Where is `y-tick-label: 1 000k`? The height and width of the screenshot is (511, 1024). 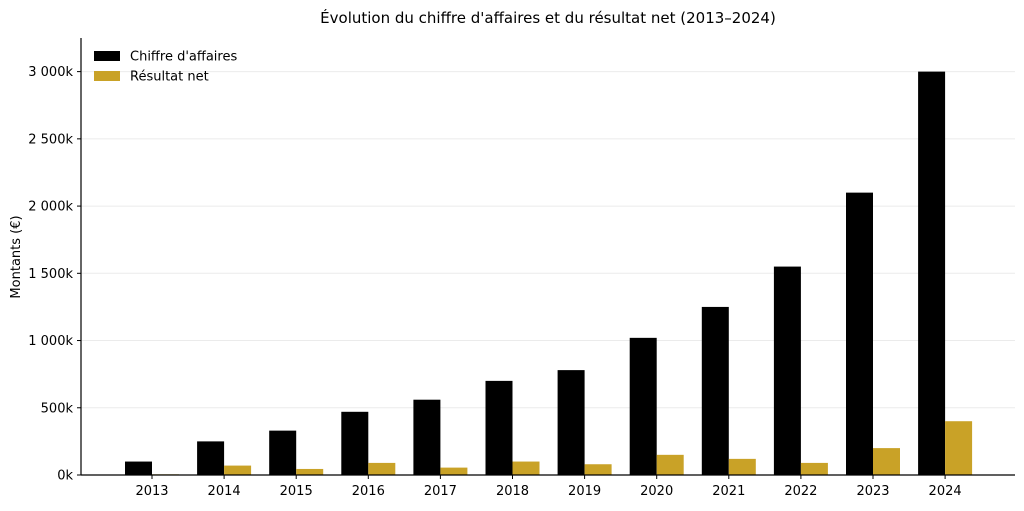 y-tick-label: 1 000k is located at coordinates (50, 341).